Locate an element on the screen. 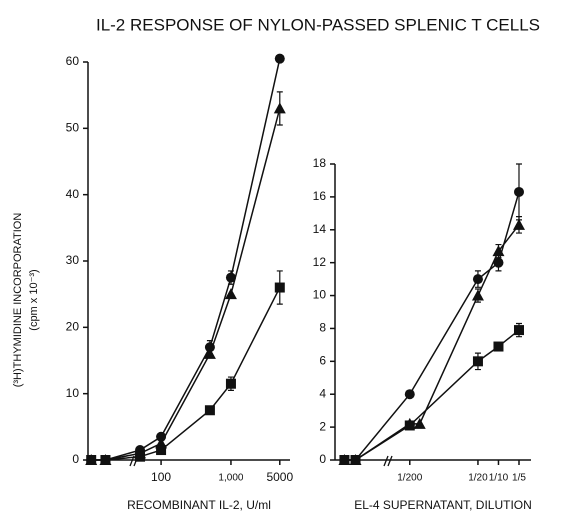 The image size is (588, 521). y-axis-label: (³H)THYMIDINE INCORPORATION is located at coordinates (18, 300).